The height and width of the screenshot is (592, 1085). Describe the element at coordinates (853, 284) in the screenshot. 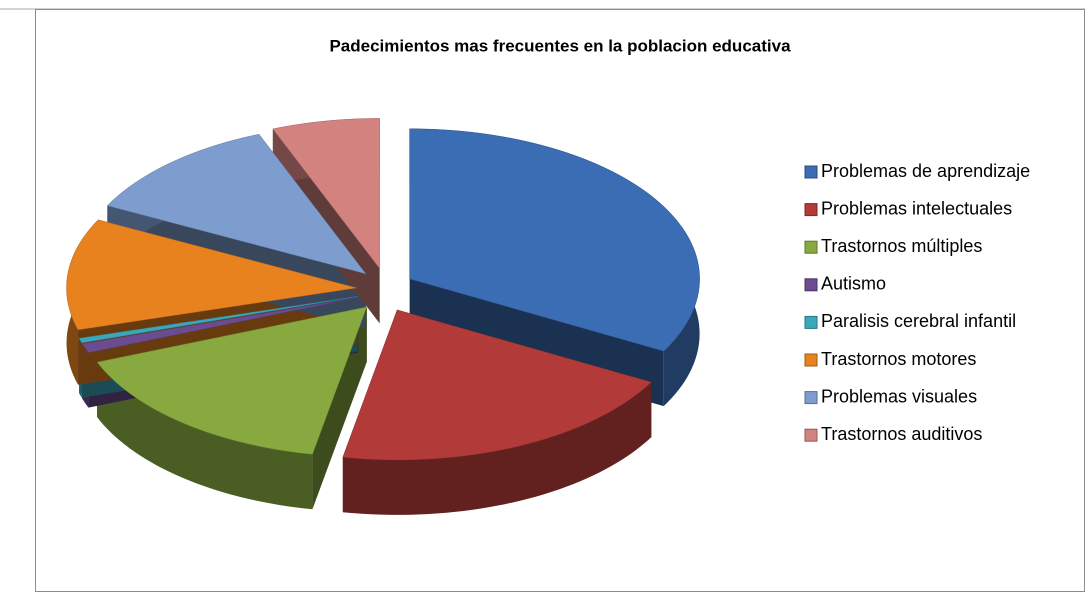

I see `legend-label: Autismo` at that location.